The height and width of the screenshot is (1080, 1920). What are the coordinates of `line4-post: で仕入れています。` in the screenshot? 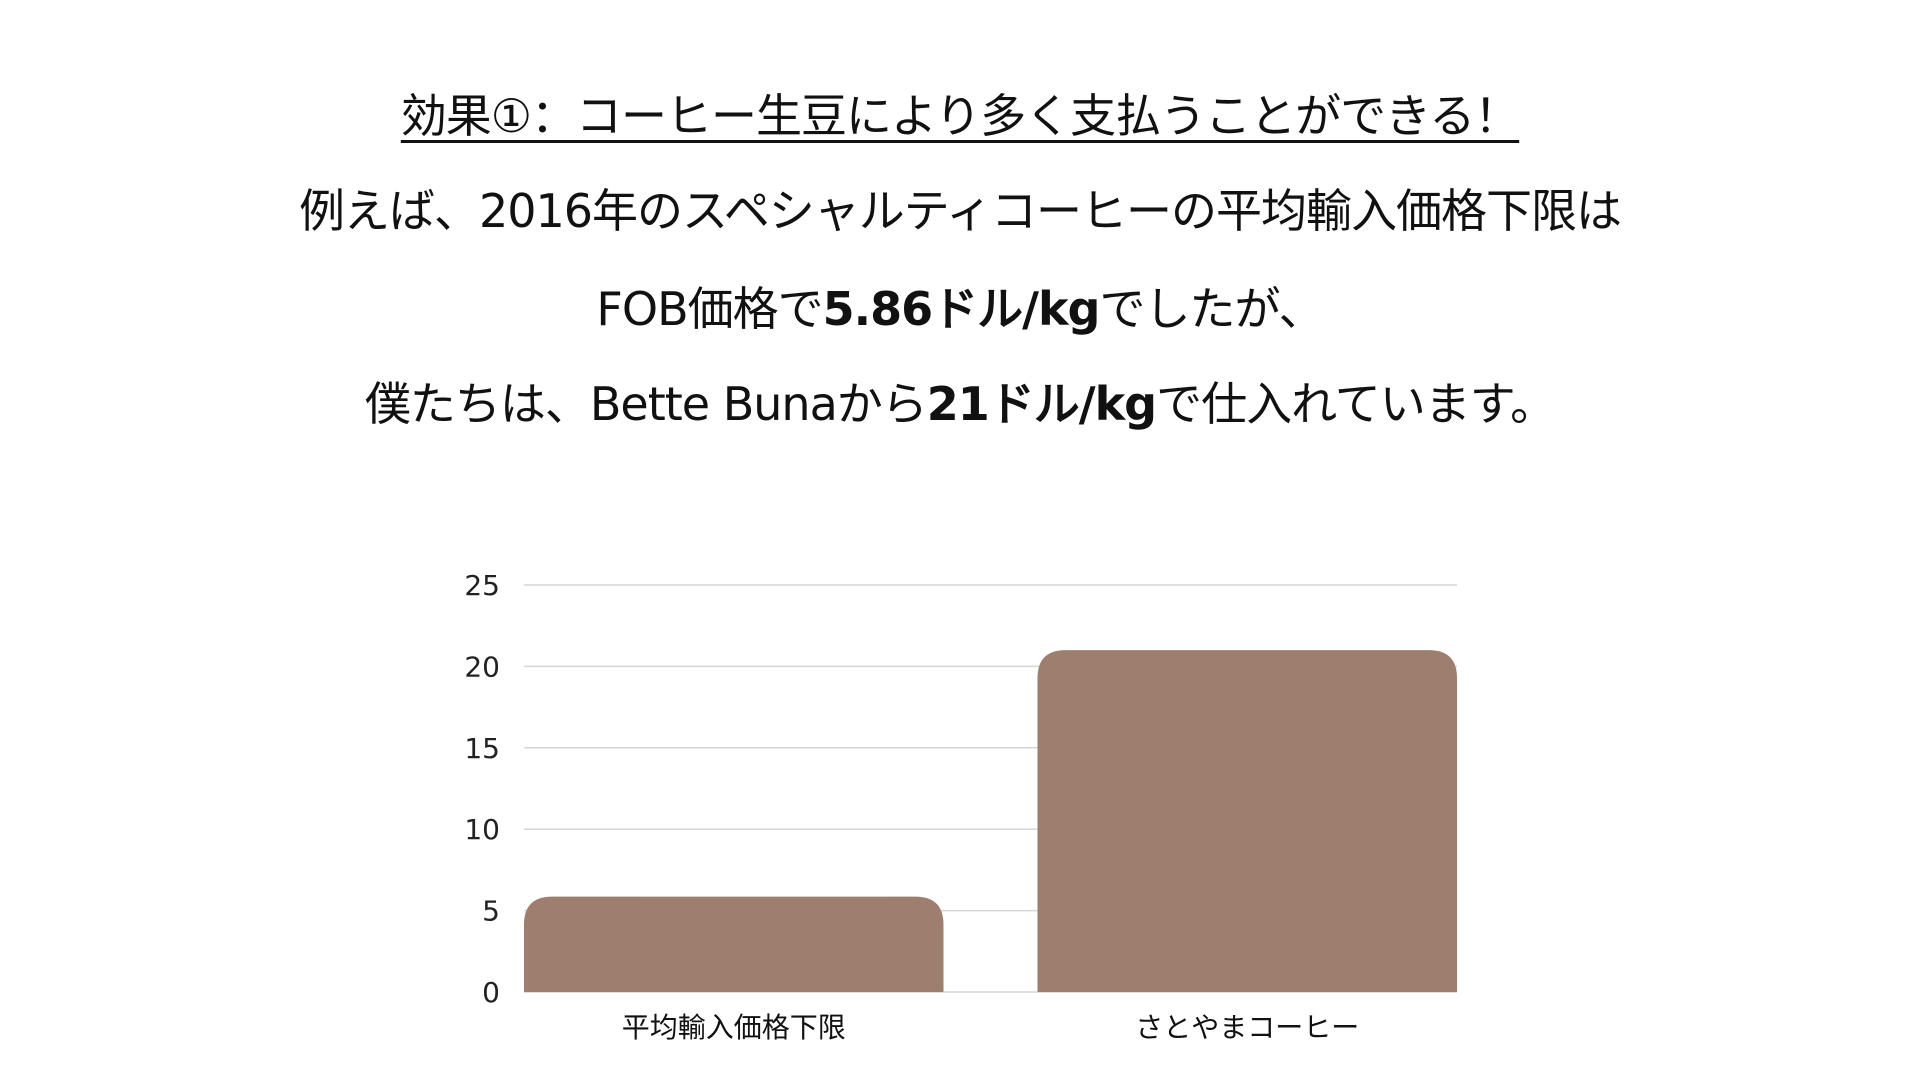 It's located at (1356, 404).